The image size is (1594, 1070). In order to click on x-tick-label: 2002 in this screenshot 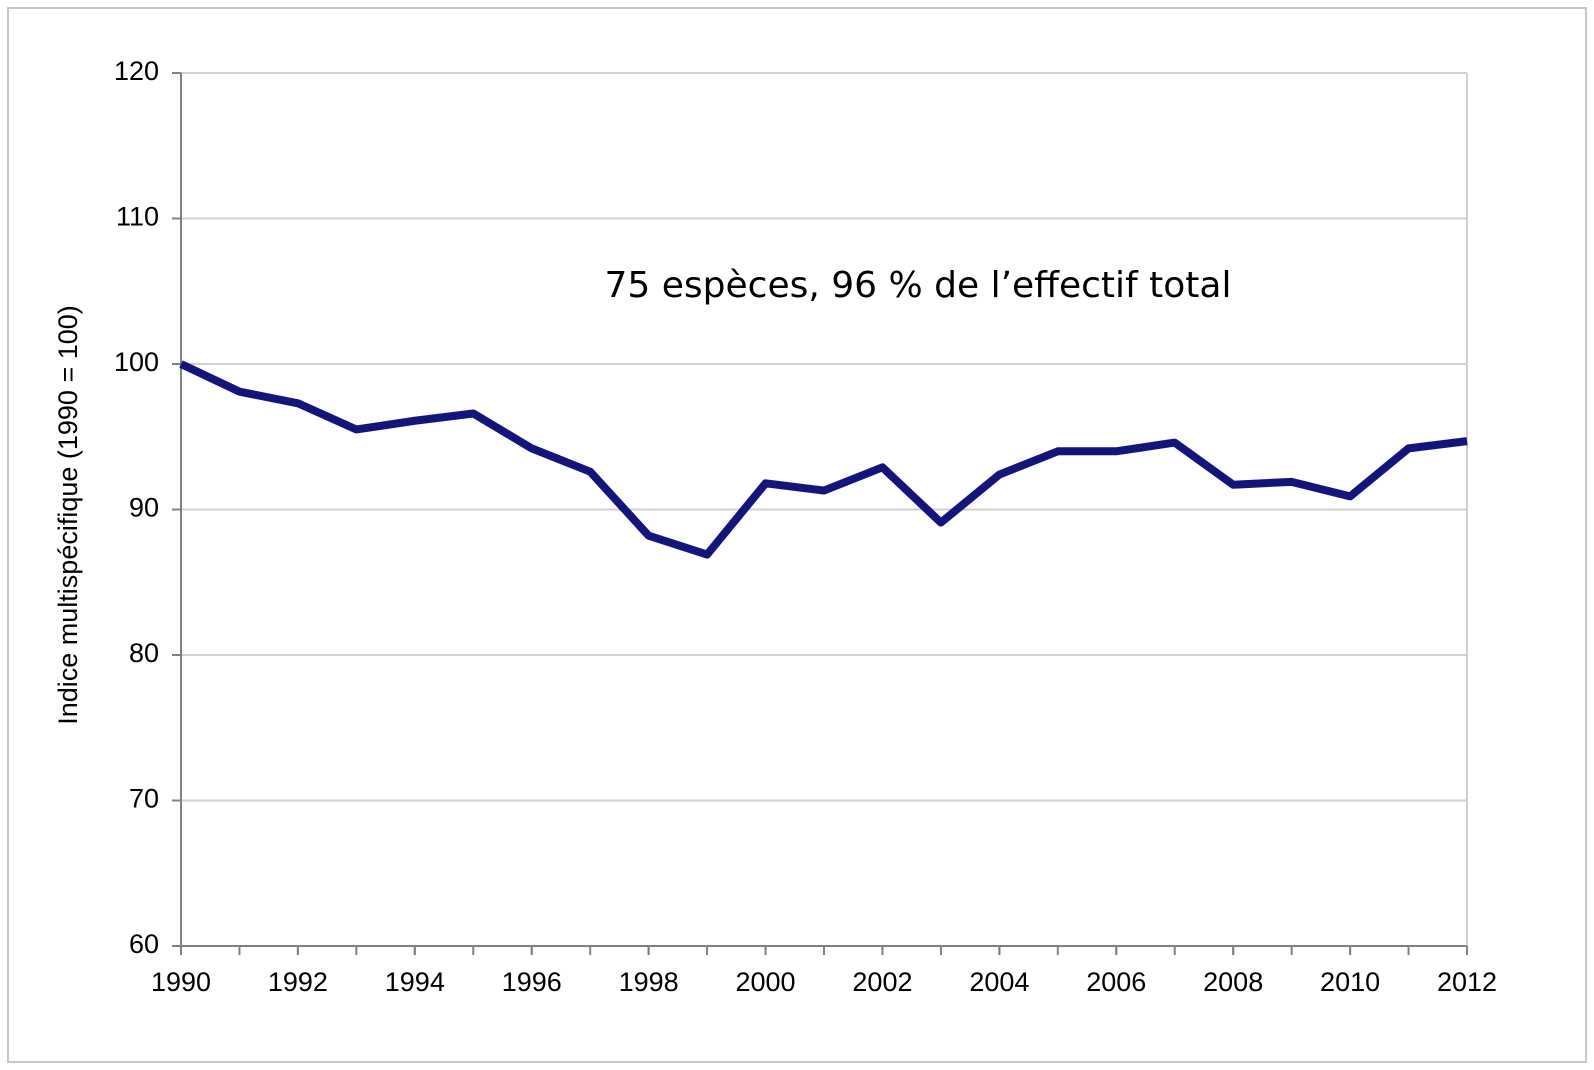, I will do `click(882, 982)`.